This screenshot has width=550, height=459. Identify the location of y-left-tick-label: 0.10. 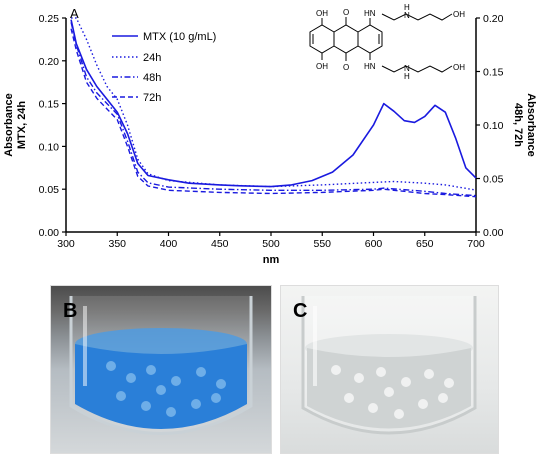
(49, 147).